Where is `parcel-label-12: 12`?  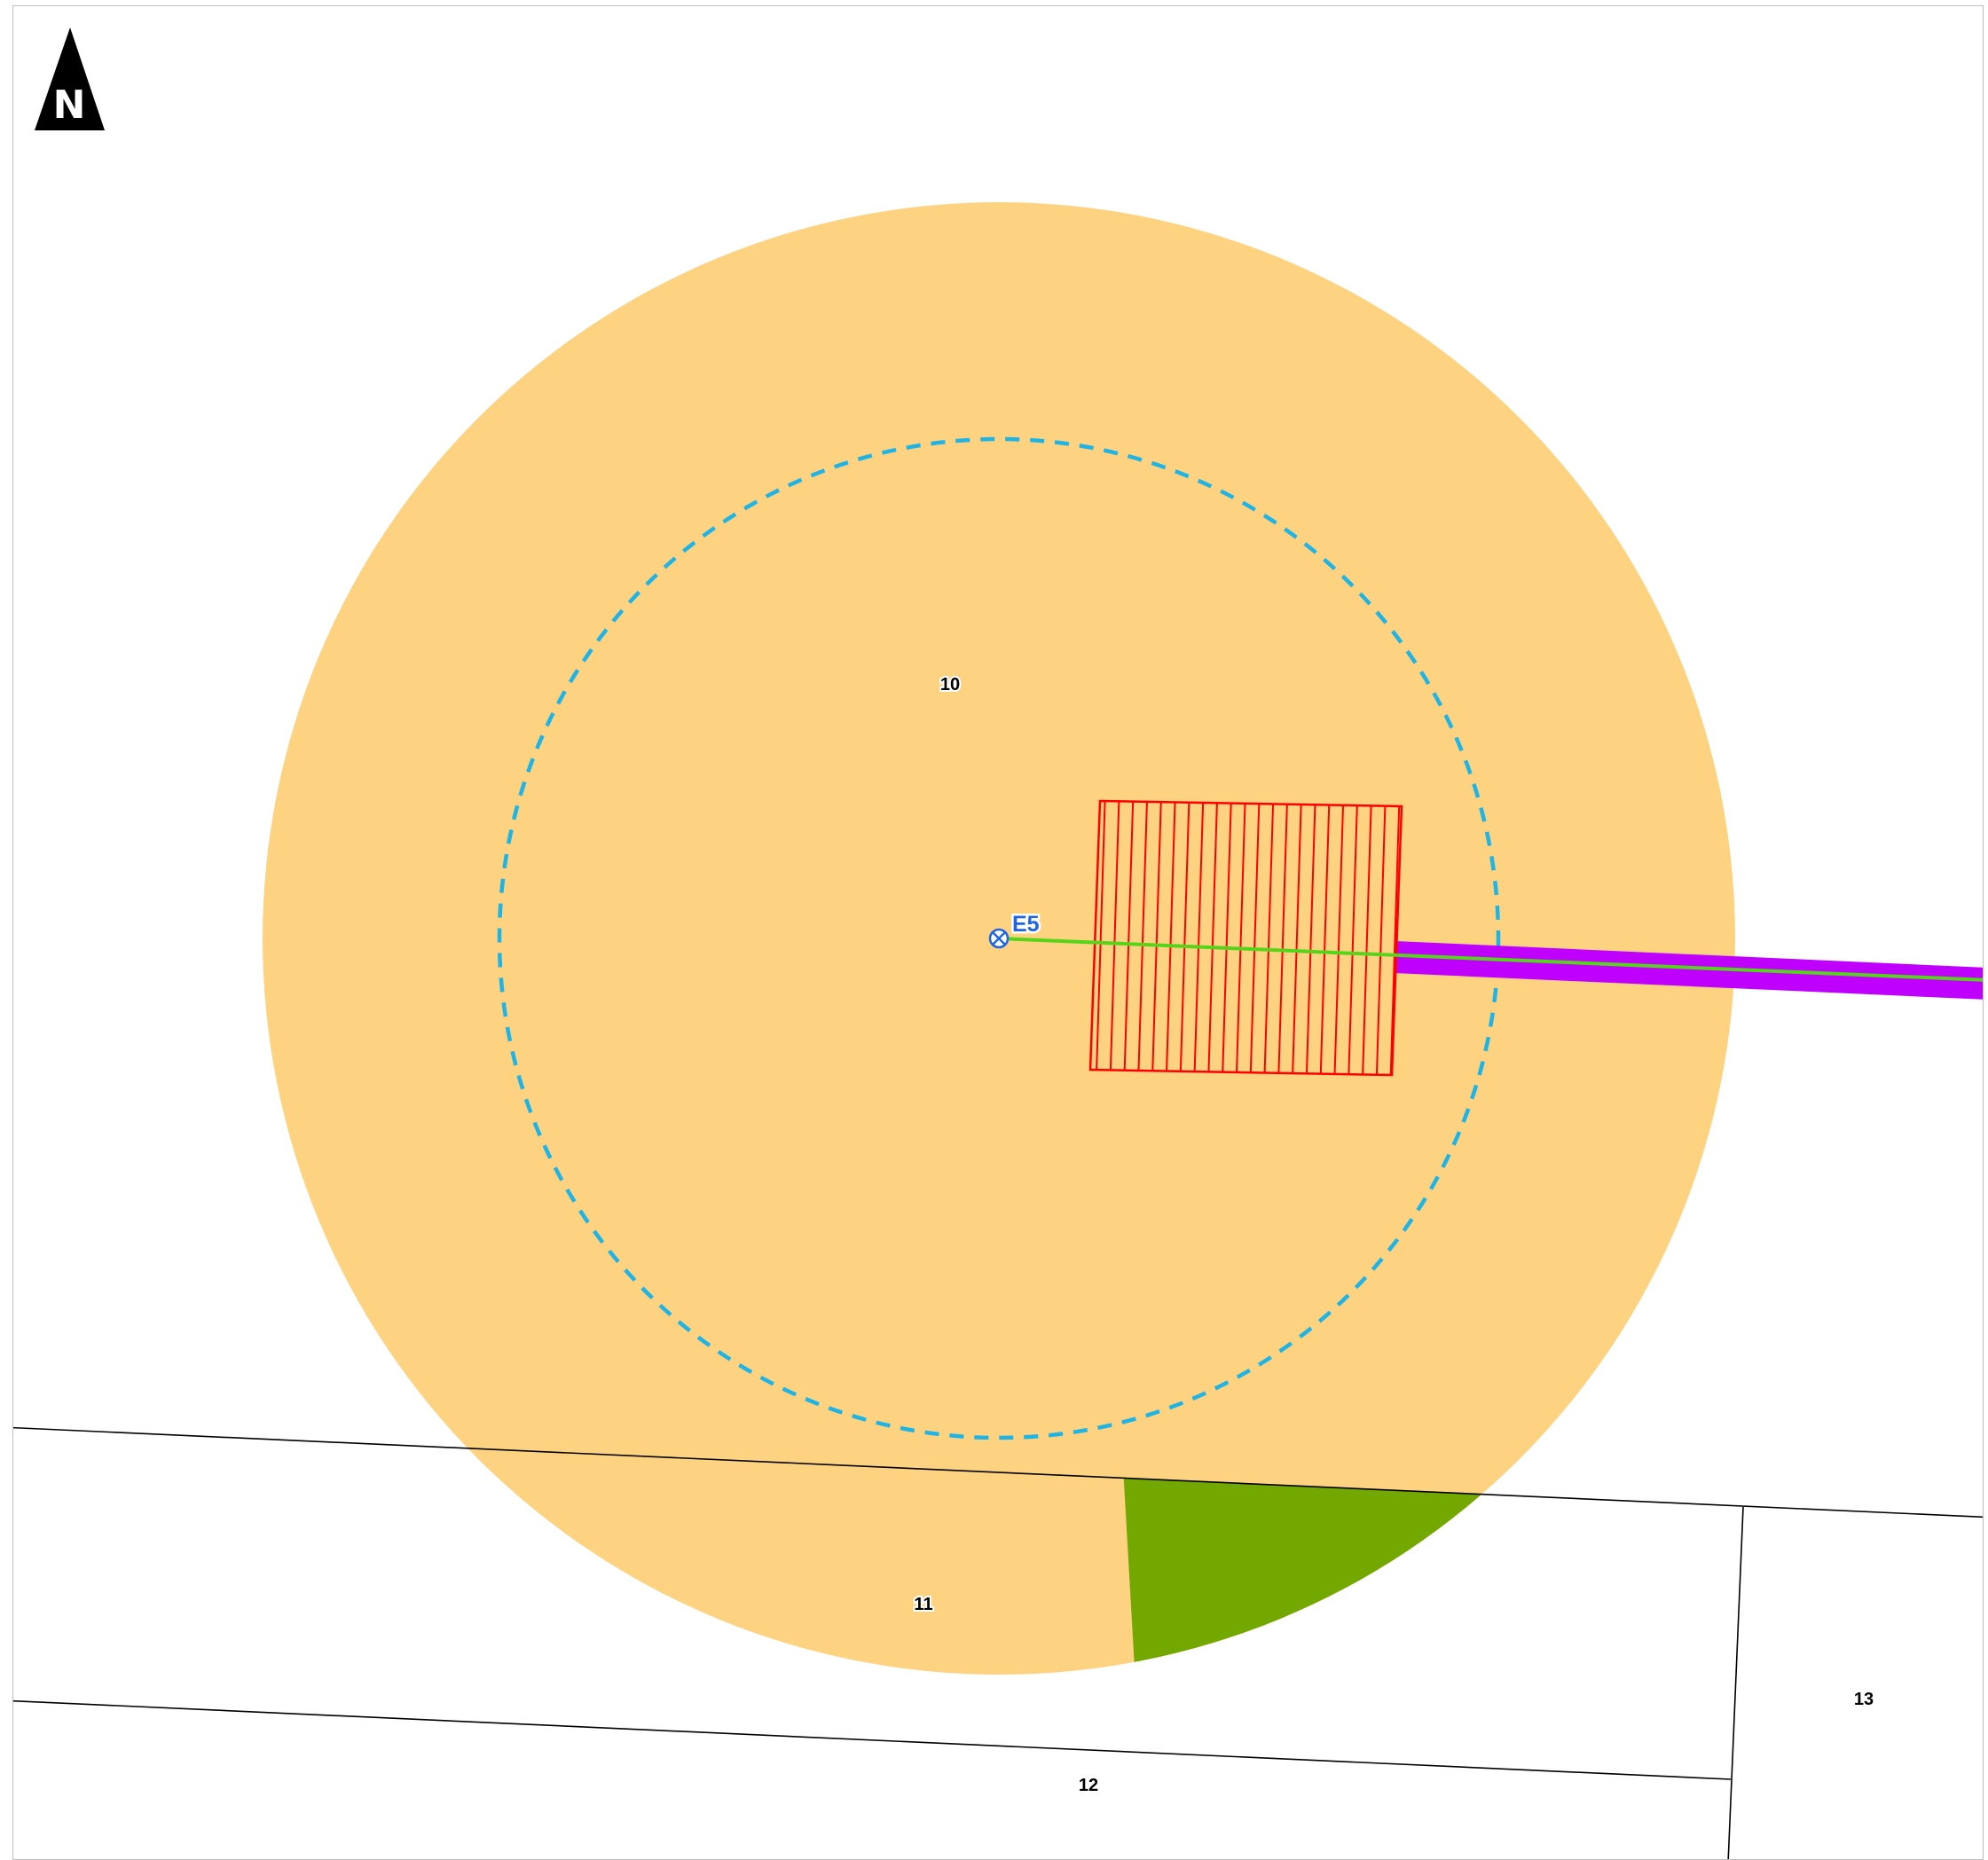
parcel-label-12: 12 is located at coordinates (1088, 1786).